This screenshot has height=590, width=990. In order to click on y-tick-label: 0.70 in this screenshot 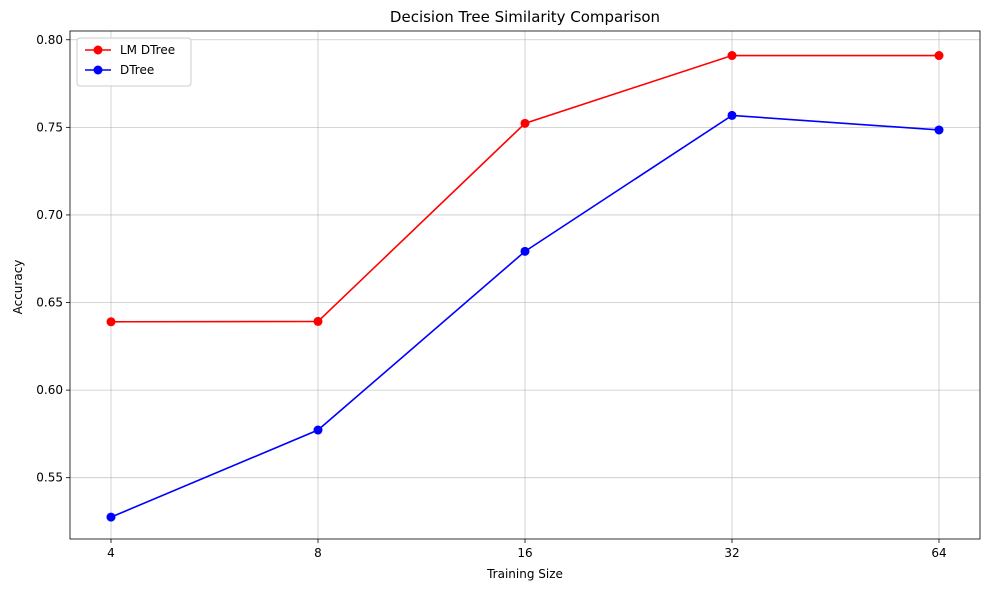, I will do `click(49, 215)`.